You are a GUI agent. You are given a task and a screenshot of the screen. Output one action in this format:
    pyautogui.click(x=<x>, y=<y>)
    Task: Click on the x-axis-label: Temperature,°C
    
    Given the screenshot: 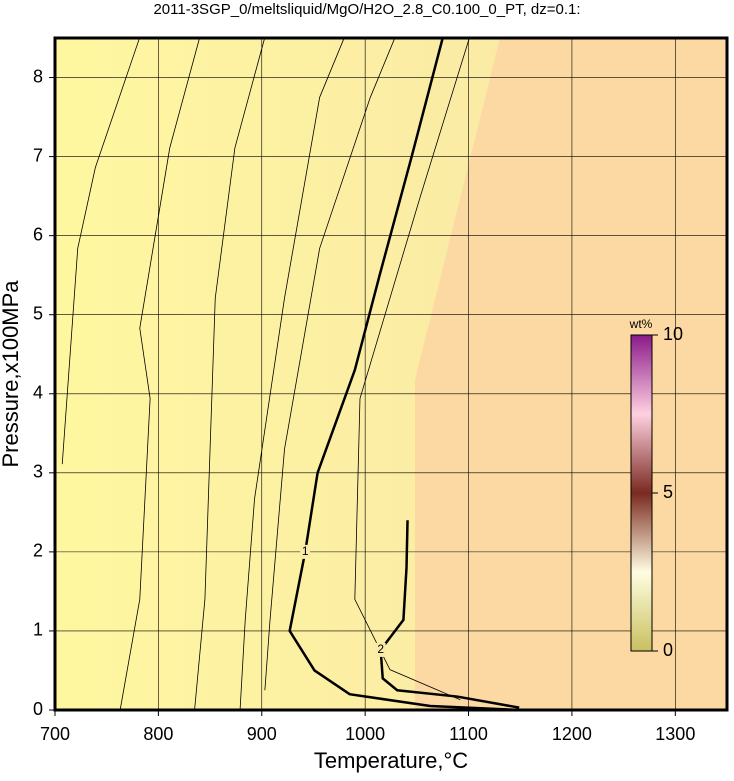 What is the action you would take?
    pyautogui.click(x=391, y=760)
    